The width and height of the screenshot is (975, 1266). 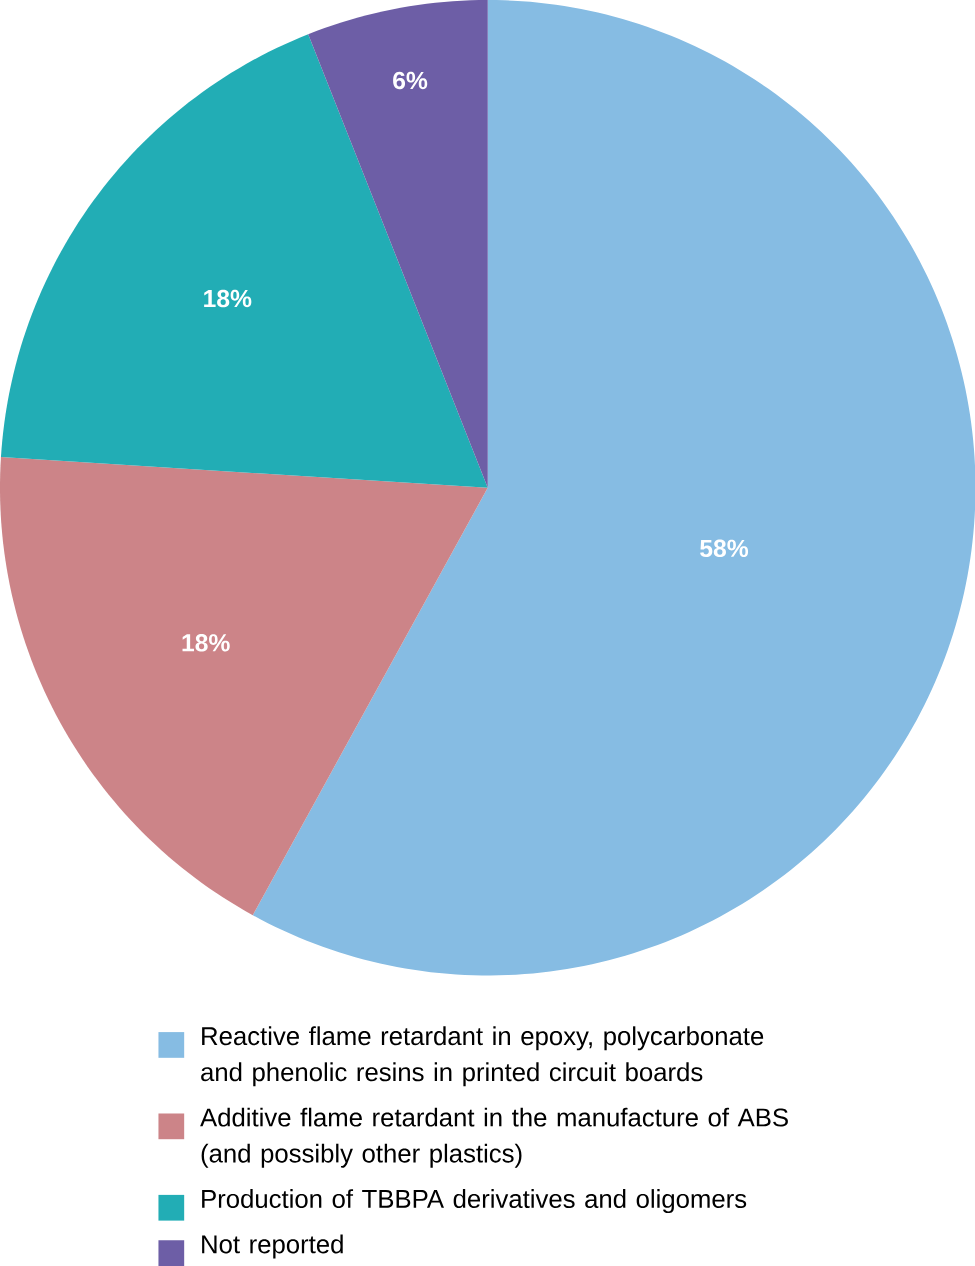 What do you see at coordinates (272, 1246) in the screenshot?
I see `legend-label: Not reported` at bounding box center [272, 1246].